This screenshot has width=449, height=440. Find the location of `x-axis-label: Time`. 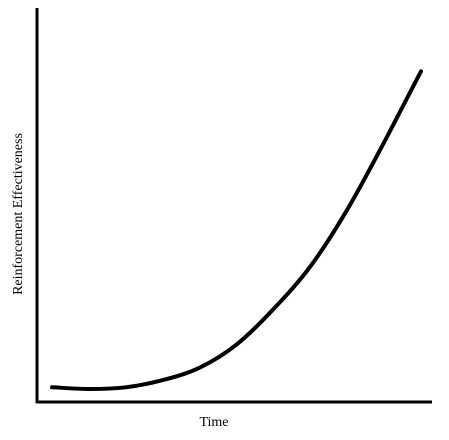

x-axis-label: Time is located at coordinates (213, 422).